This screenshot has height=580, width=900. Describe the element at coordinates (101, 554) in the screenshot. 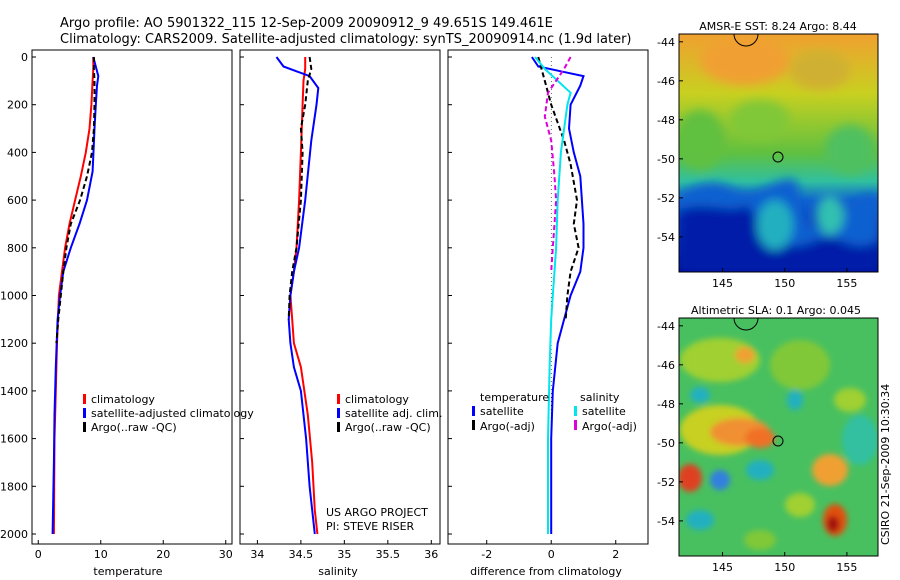

I see `temperature-xtick-label: 10` at that location.